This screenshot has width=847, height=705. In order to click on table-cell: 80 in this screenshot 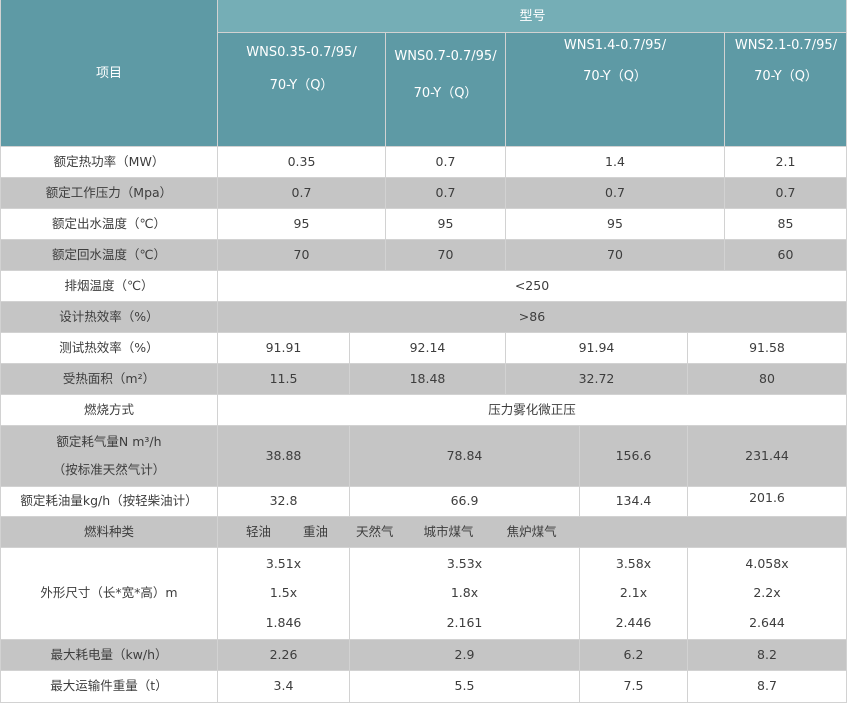, I will do `click(767, 378)`.